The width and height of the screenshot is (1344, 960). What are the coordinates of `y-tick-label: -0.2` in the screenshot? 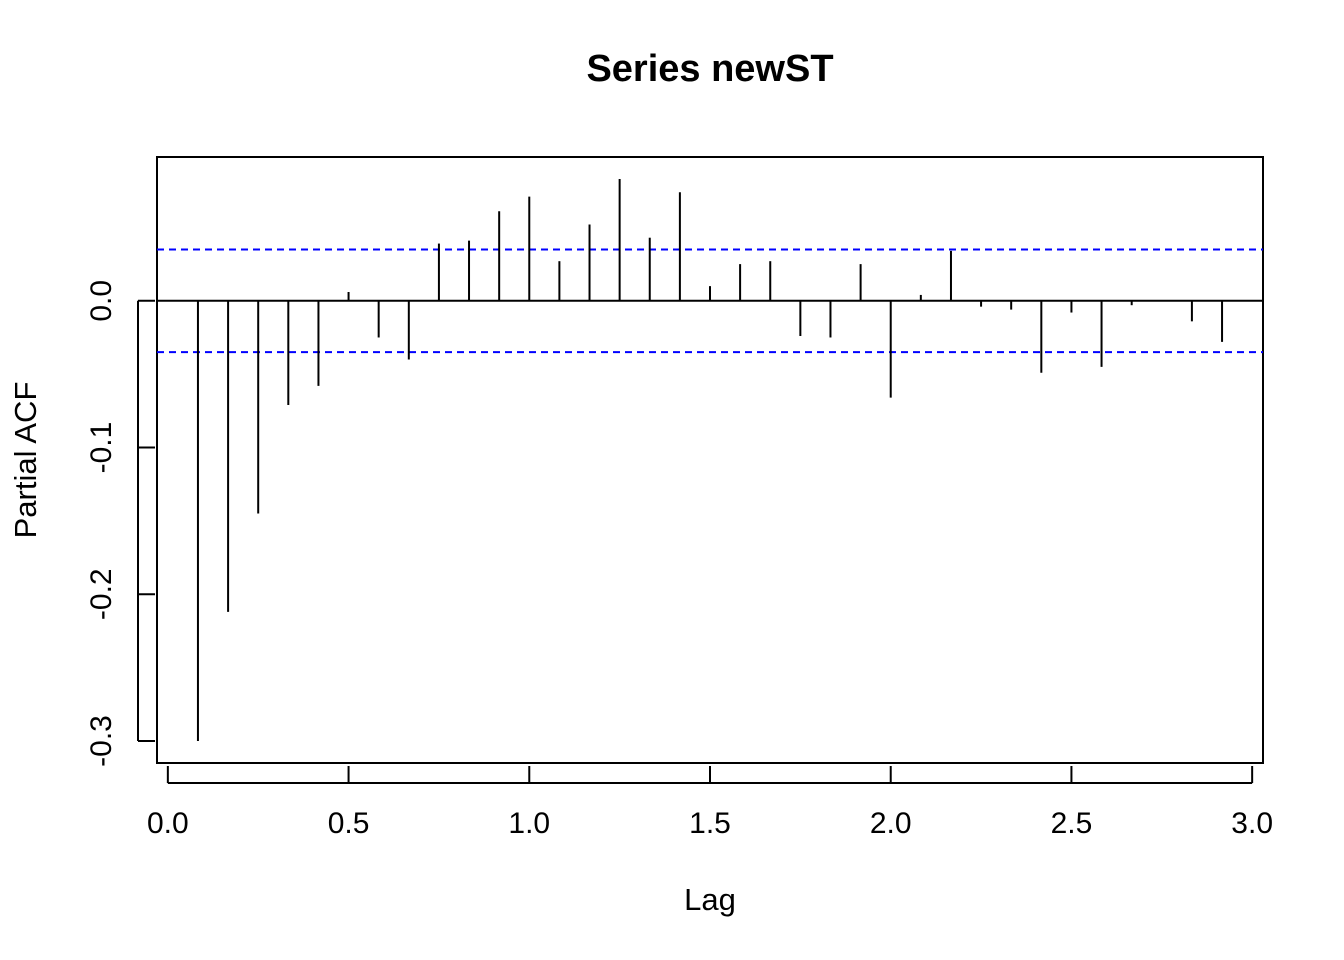 It's located at (101, 594).